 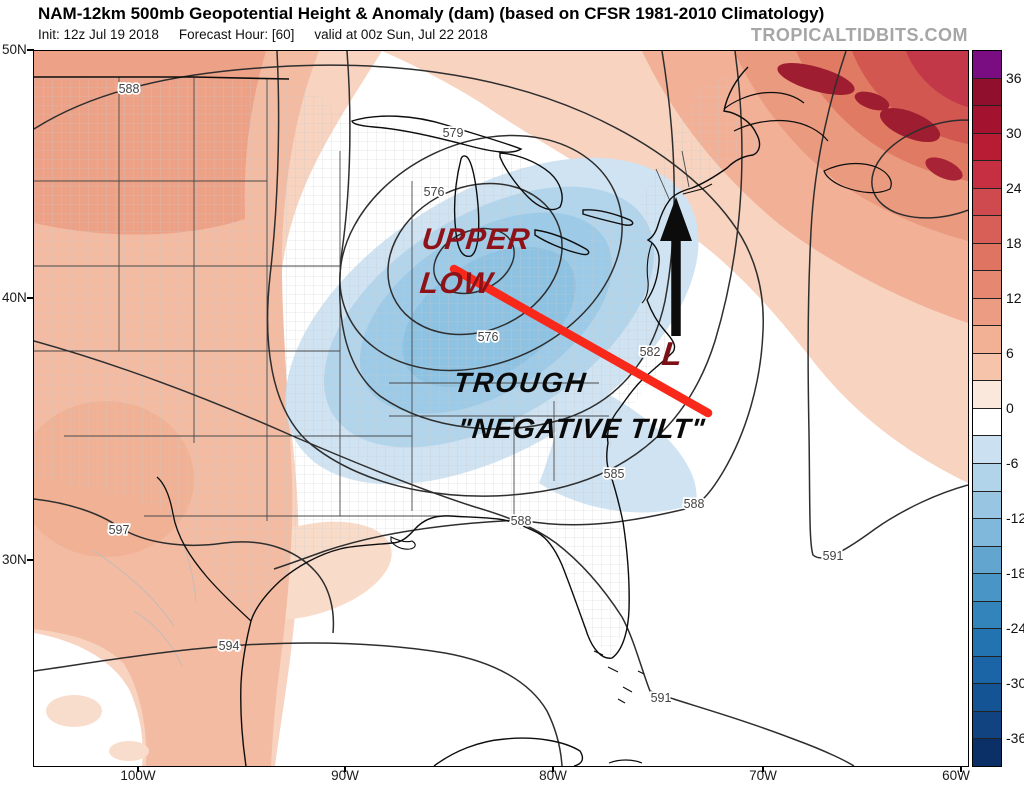 I want to click on contour-591-east, so click(x=887, y=305).